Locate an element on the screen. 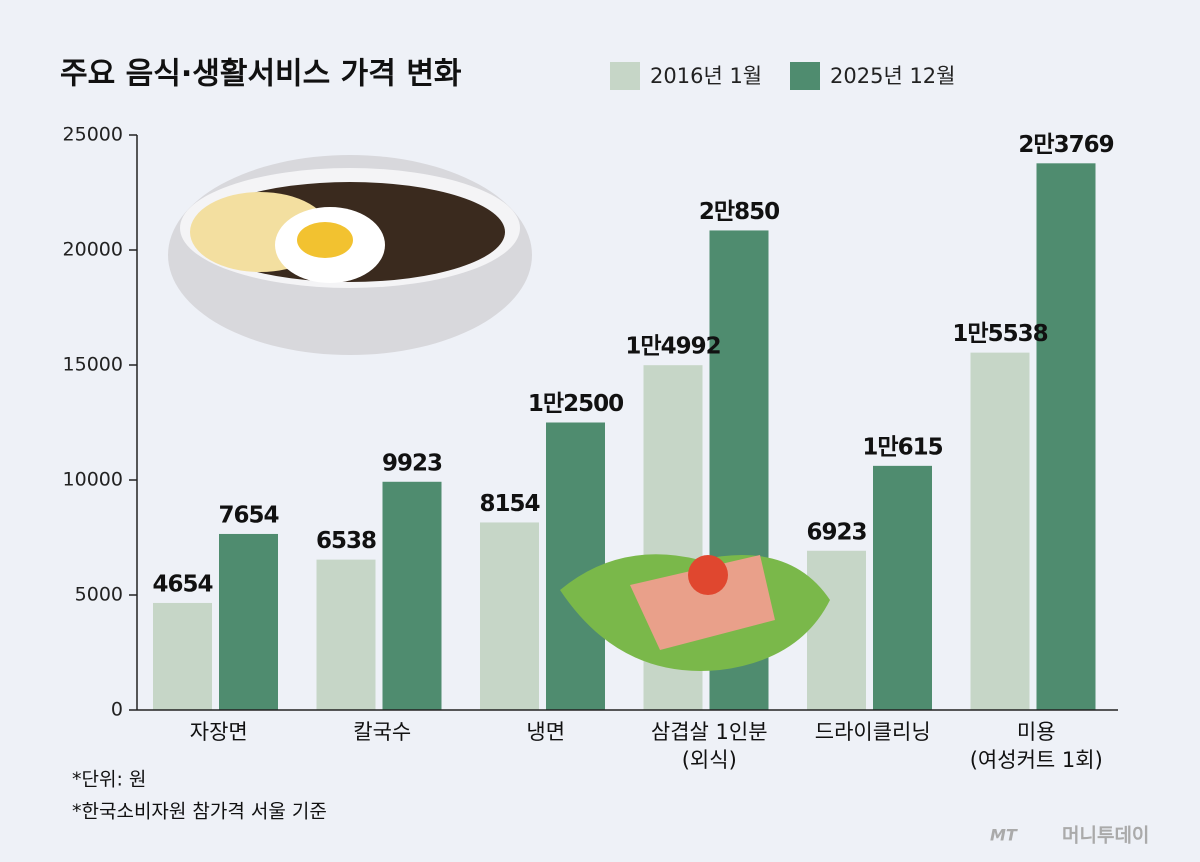 This screenshot has width=1200, height=862. x-tick-label: 삼겹살 1인분 (외식) is located at coordinates (709, 746).